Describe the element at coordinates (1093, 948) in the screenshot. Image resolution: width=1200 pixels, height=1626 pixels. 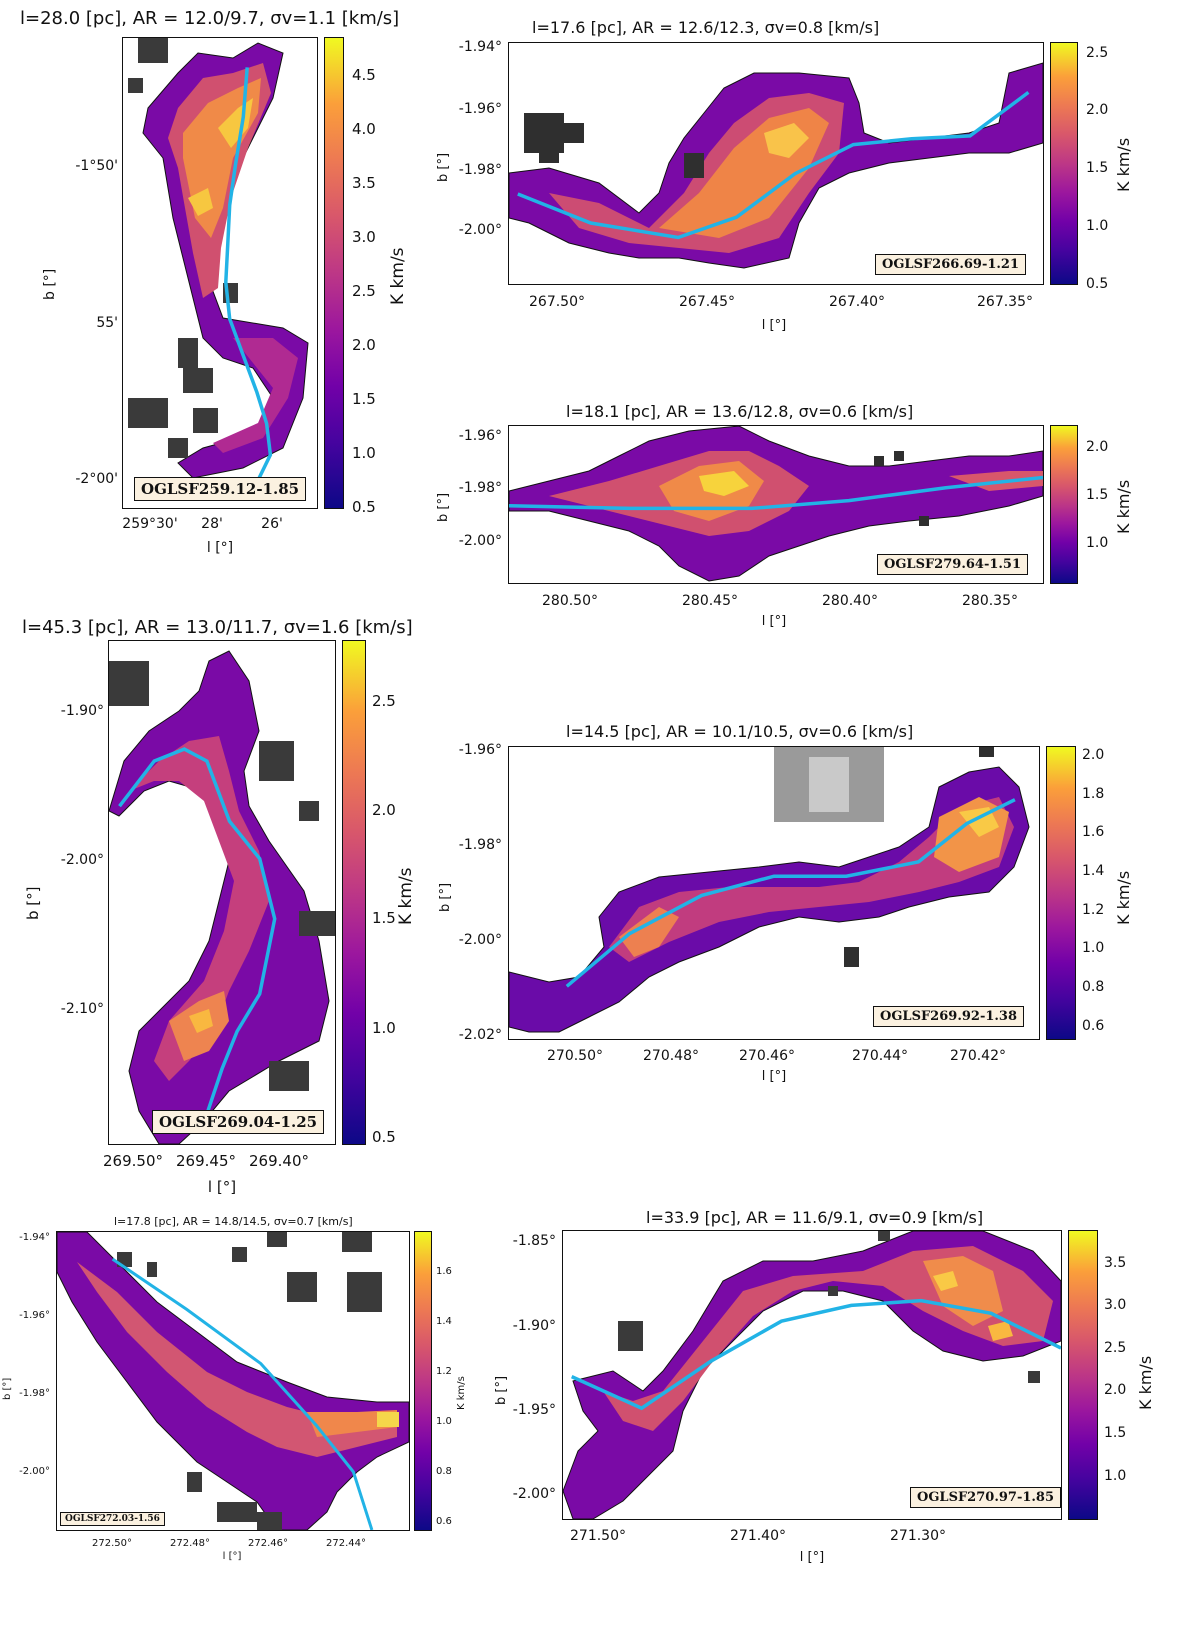
I see `colorbar-tick: 1.0` at that location.